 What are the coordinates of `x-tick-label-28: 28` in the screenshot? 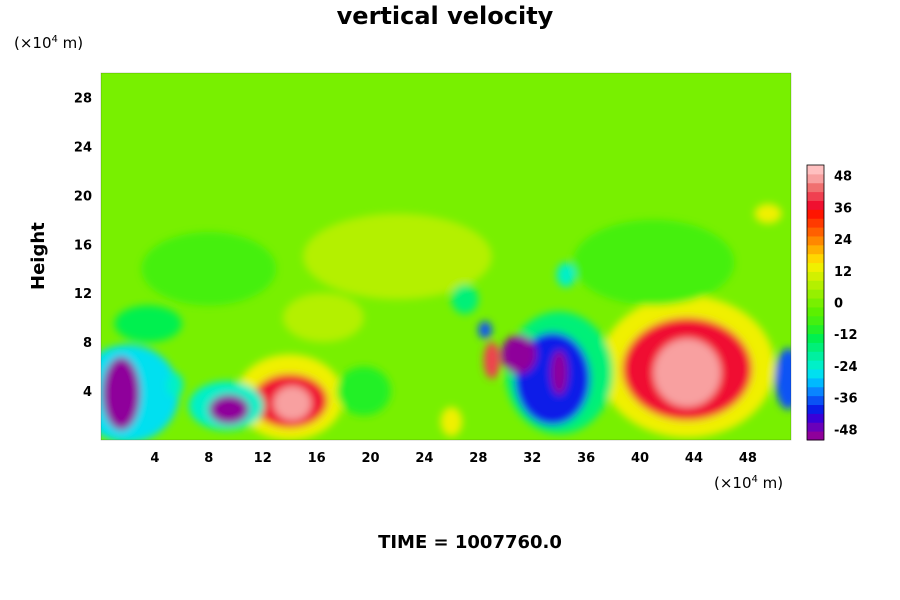 It's located at (478, 458).